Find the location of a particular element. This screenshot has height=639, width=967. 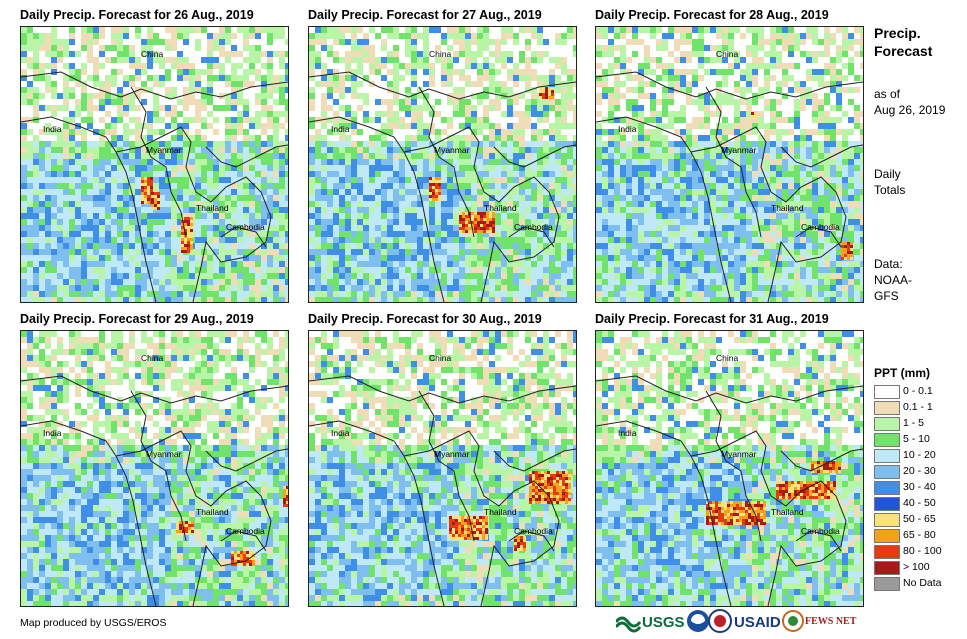

fewsnet-logo: FEWS NET is located at coordinates (819, 621).